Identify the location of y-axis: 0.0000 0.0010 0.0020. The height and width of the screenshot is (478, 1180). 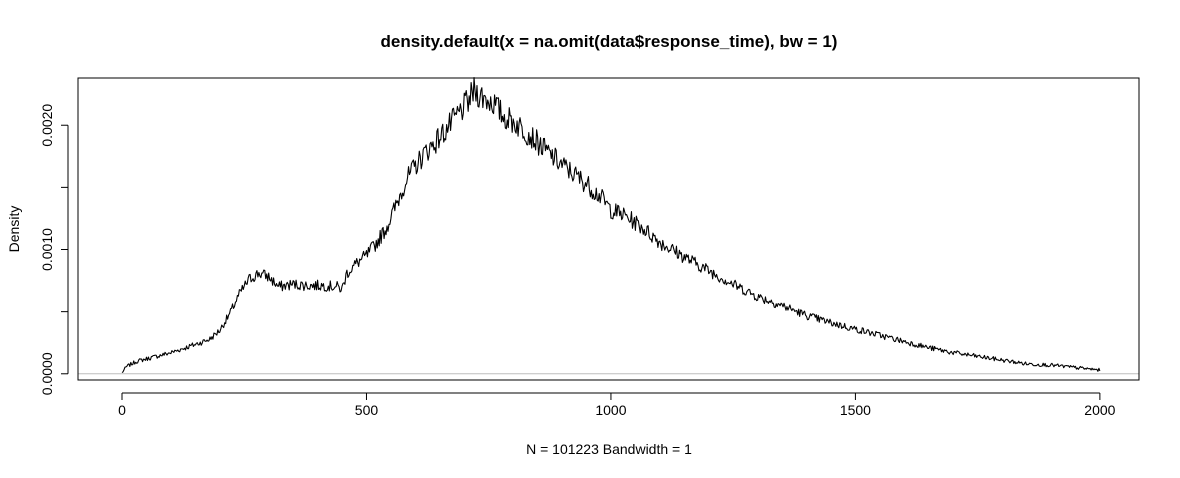
(54, 249).